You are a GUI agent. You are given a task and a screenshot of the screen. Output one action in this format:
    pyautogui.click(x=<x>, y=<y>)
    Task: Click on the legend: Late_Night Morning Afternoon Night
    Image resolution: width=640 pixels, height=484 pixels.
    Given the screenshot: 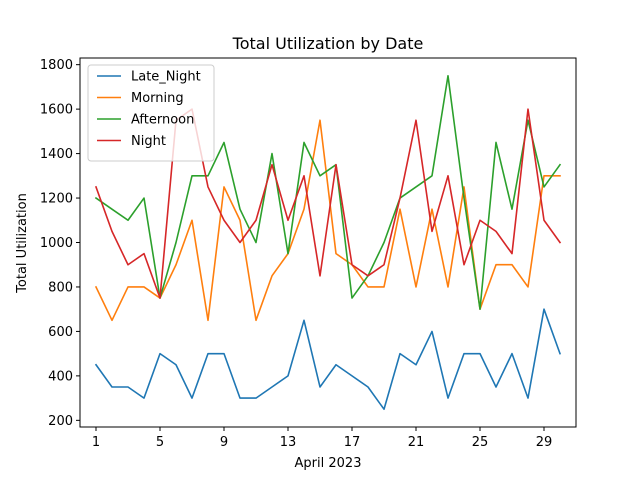 What is the action you would take?
    pyautogui.click(x=151, y=113)
    